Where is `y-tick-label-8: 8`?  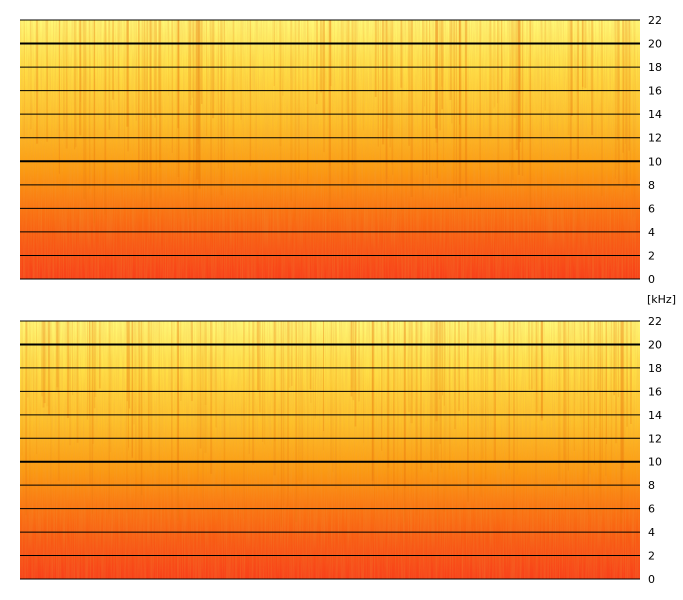 y-tick-label-8: 8 is located at coordinates (651, 485).